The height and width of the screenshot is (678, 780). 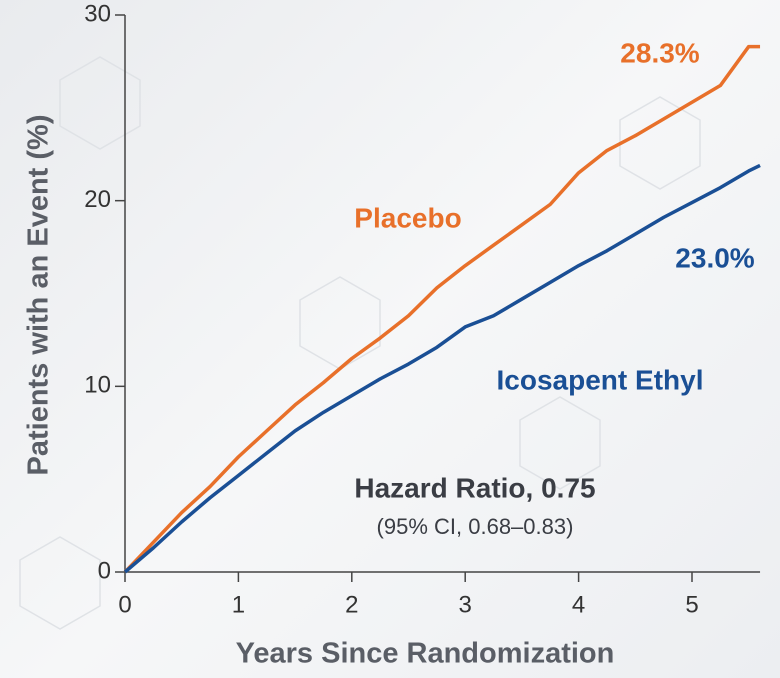 I want to click on x-axis-label: Years Since Randomization, so click(x=425, y=654).